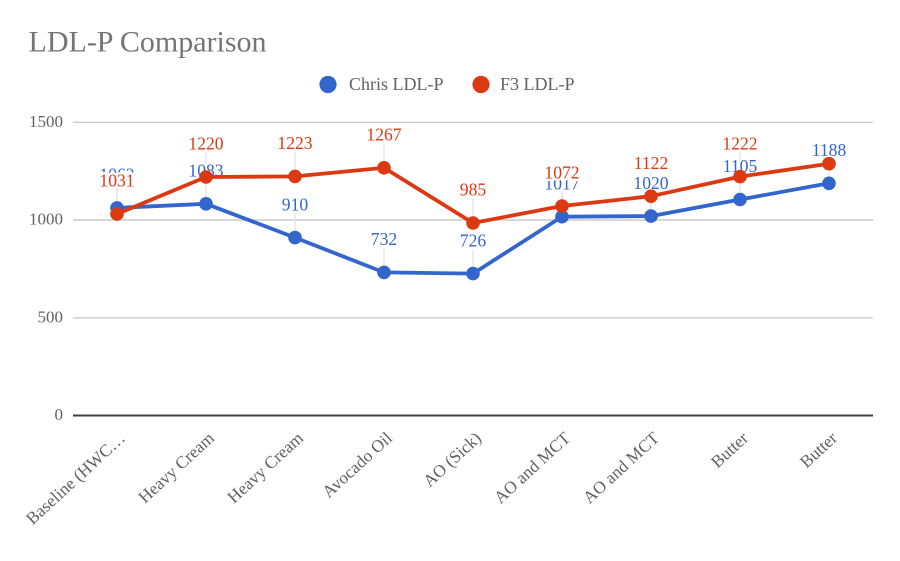 The image size is (900, 561). I want to click on svg-text: 985, so click(473, 190).